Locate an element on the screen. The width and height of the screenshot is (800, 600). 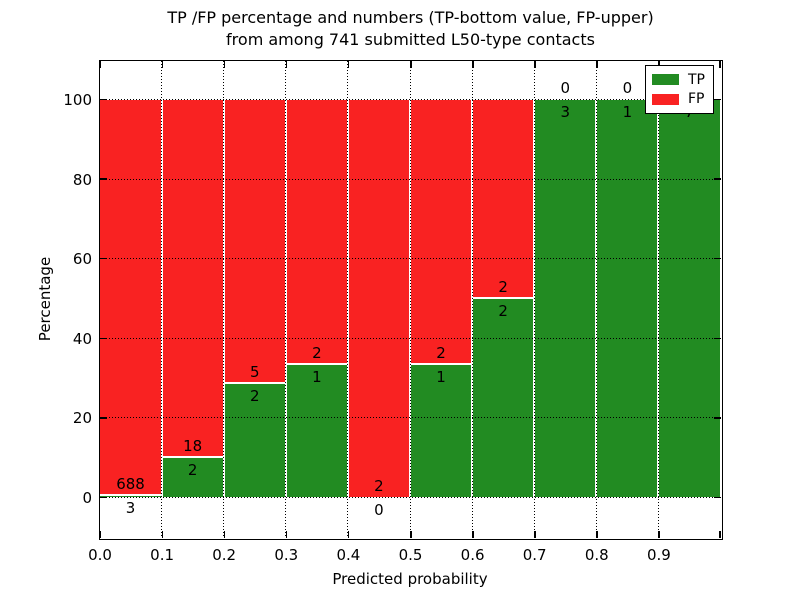
bar-count-label-fp: 0 is located at coordinates (565, 87).